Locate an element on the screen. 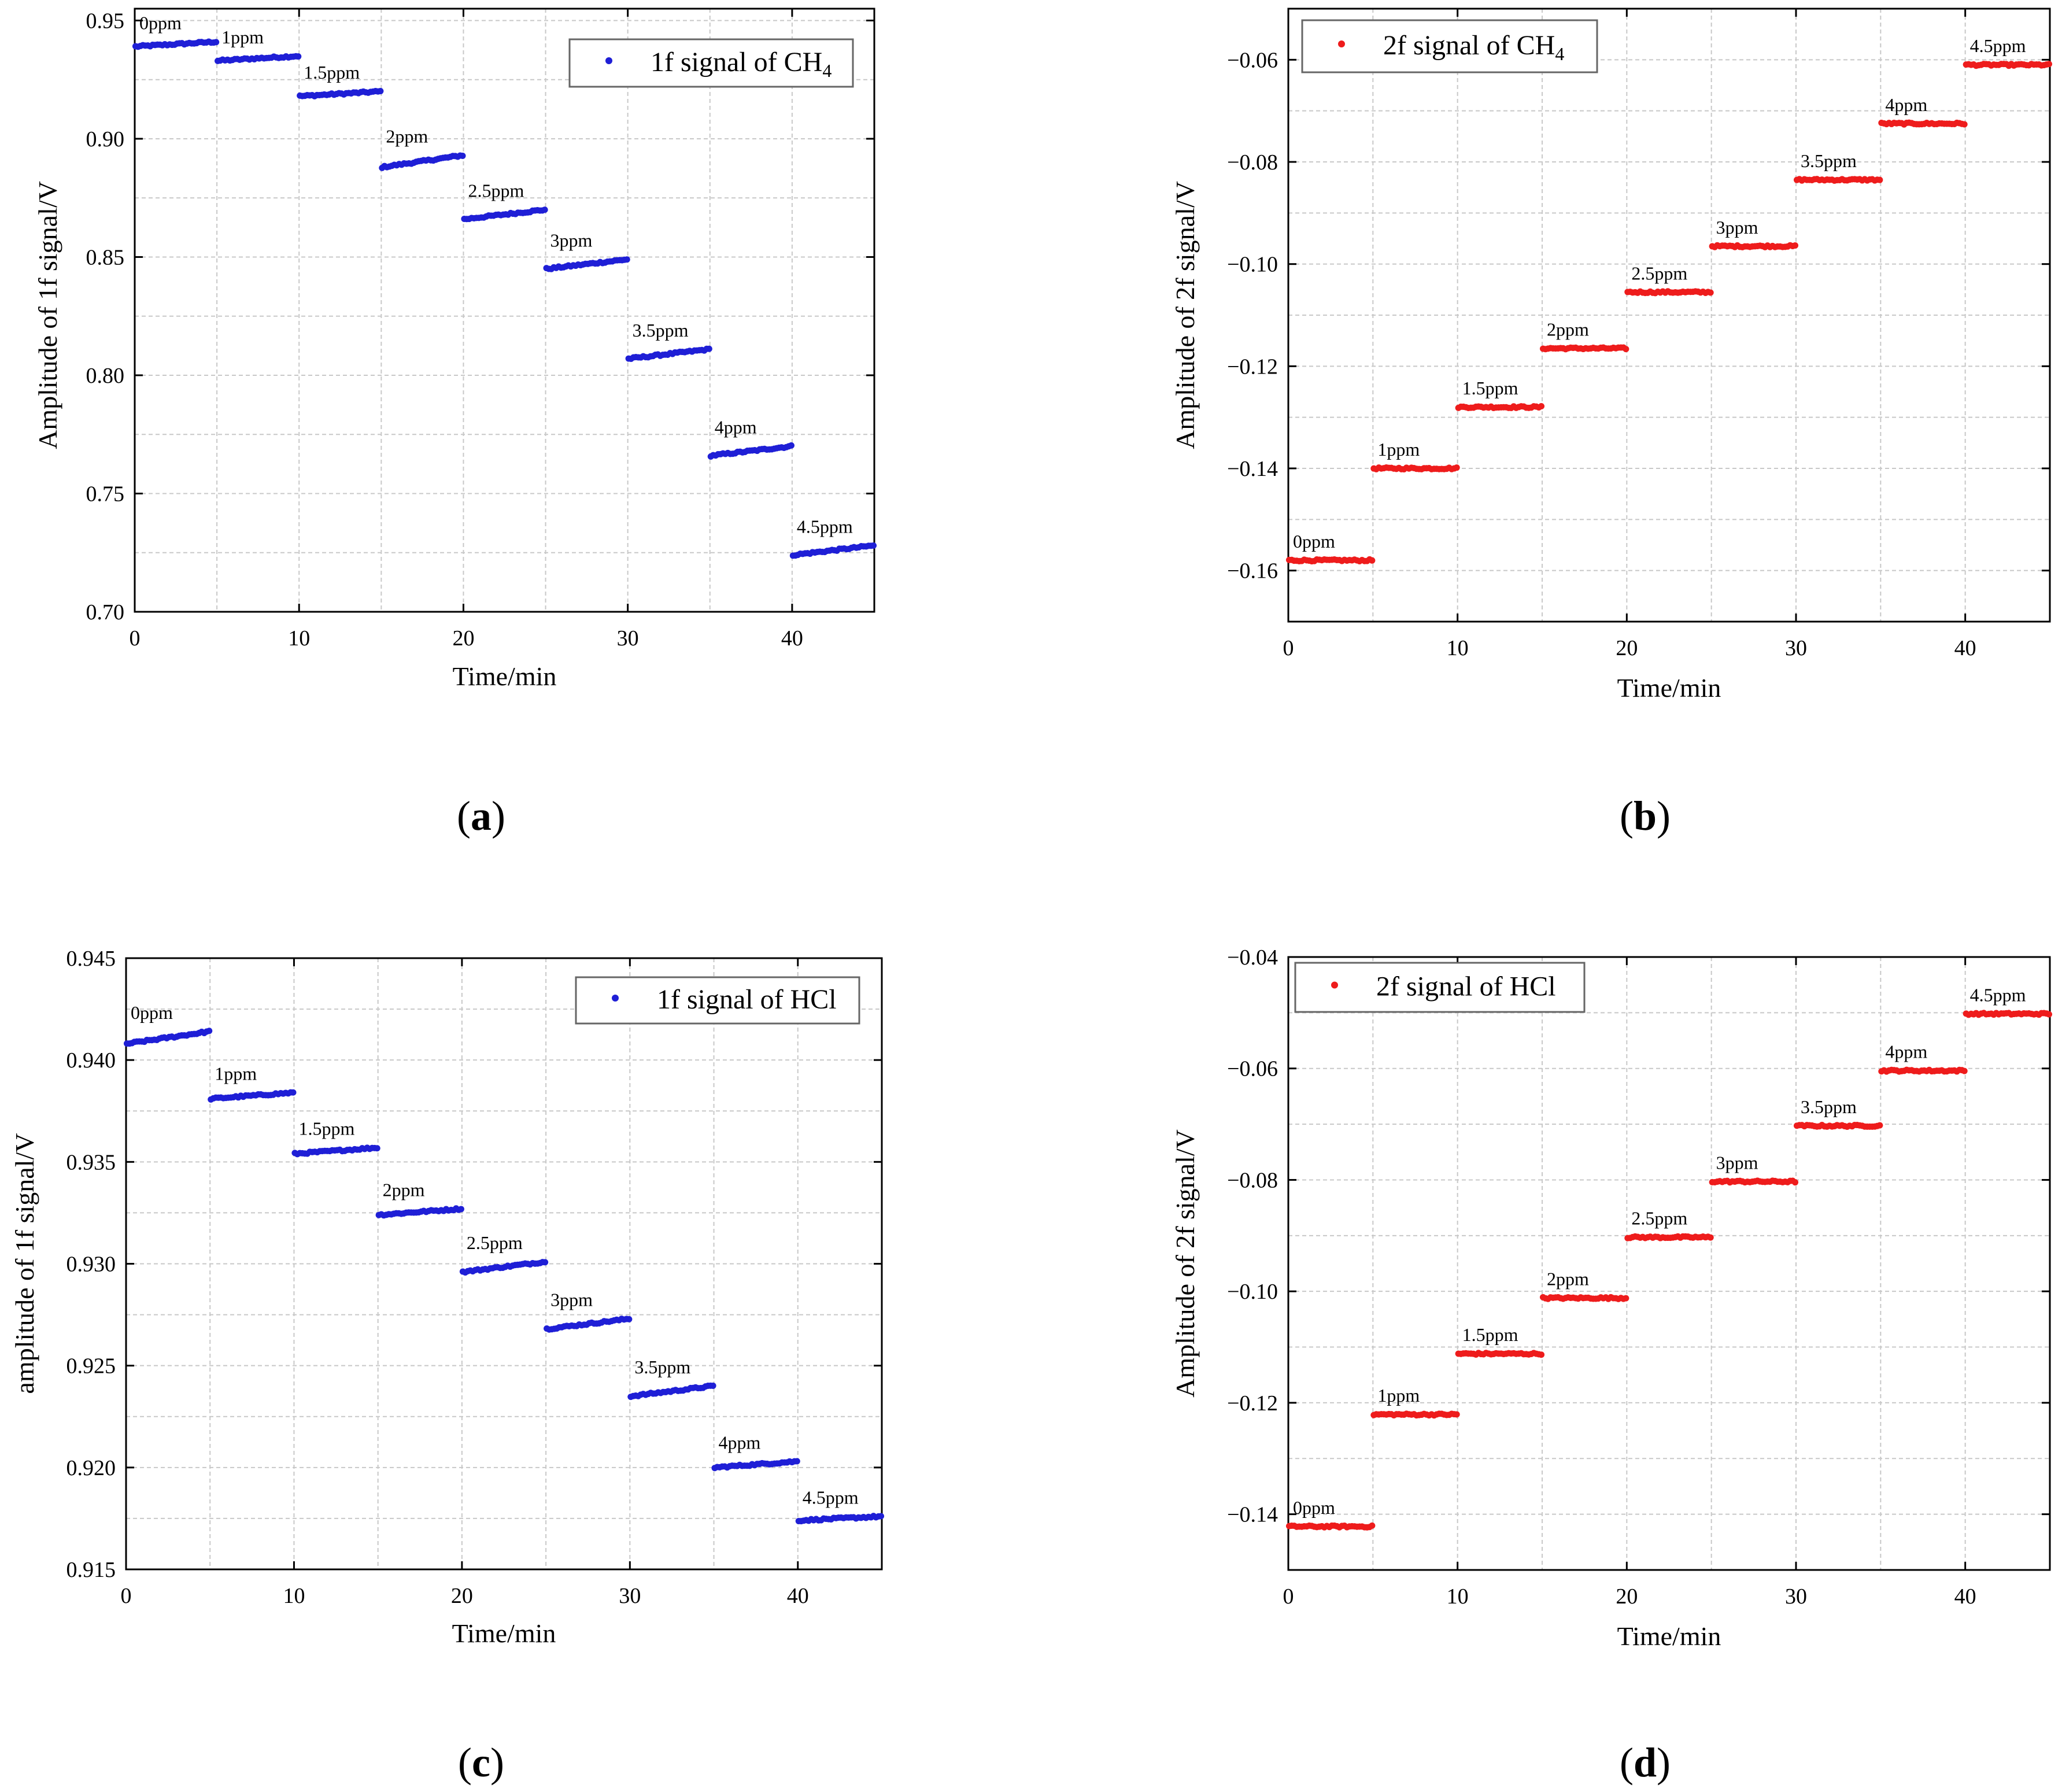 The image size is (2062, 1792). legend-label: 1f signal of CH4 is located at coordinates (742, 64).